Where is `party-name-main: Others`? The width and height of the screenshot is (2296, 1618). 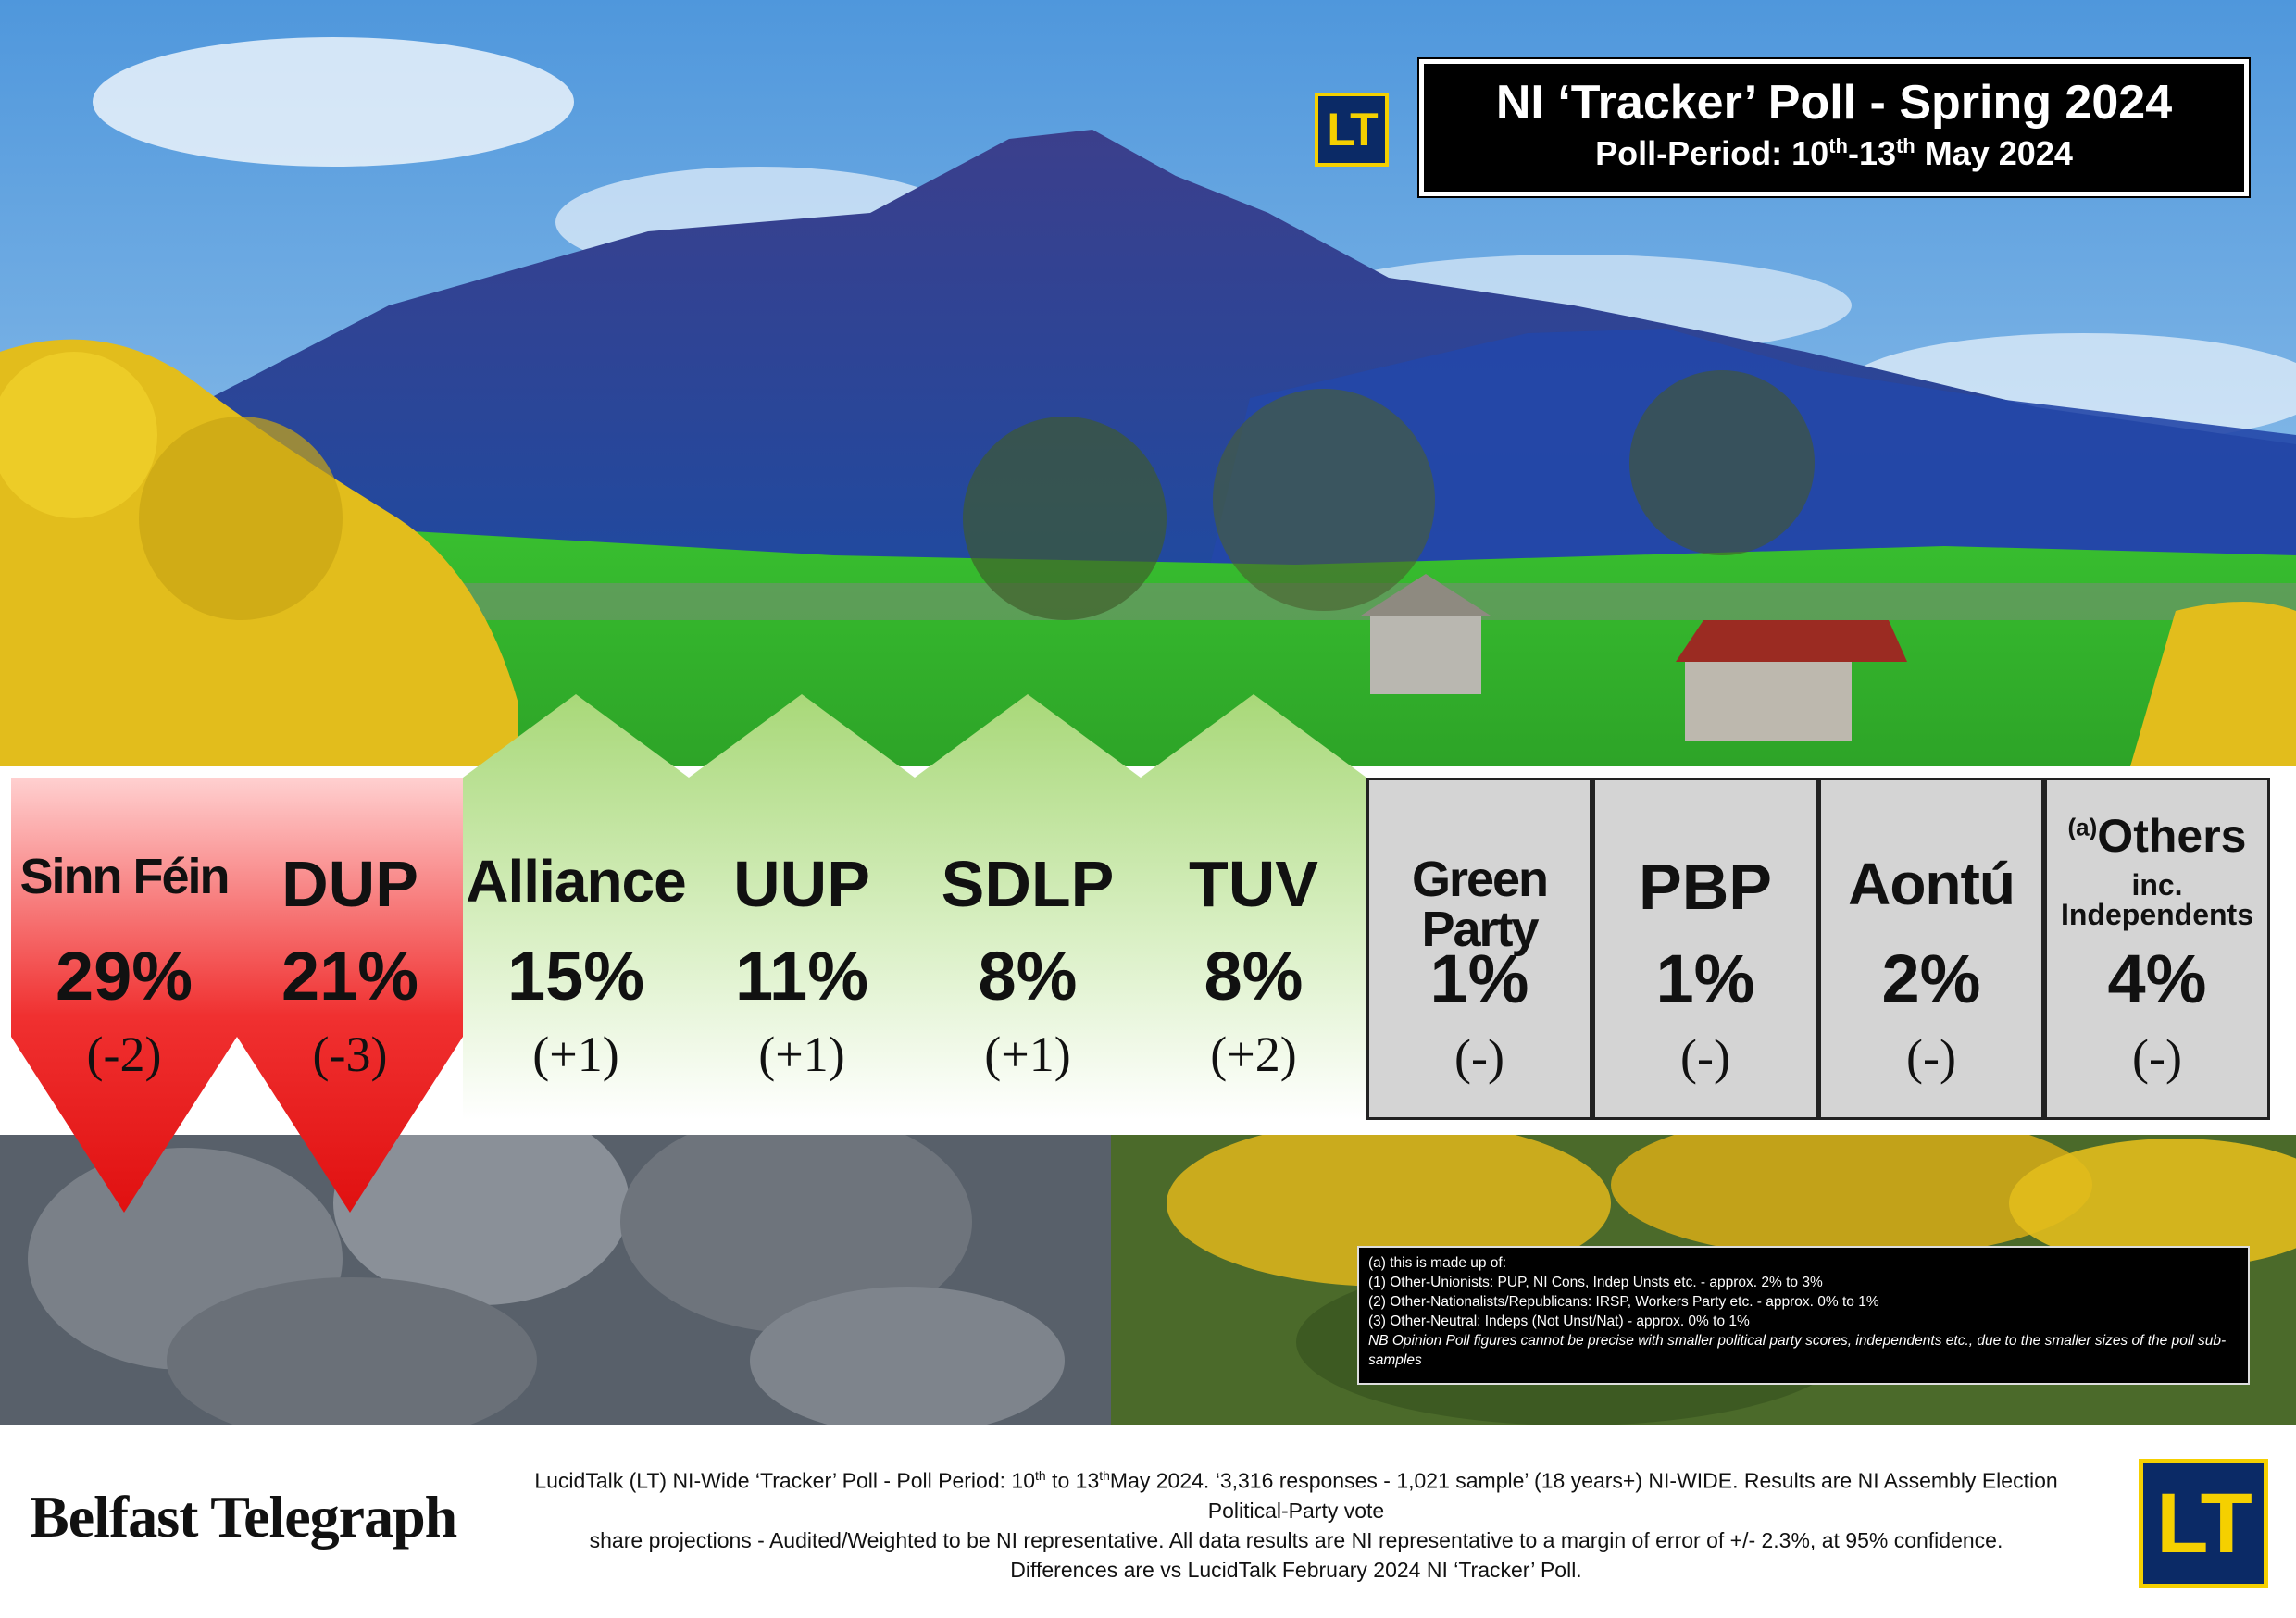
party-name-main: Others is located at coordinates (2172, 836).